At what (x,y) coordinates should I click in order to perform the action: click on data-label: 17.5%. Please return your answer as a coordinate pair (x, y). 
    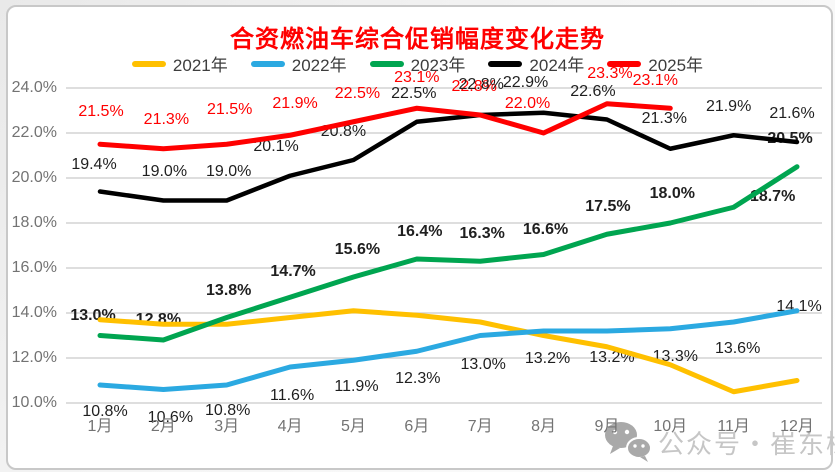
    Looking at the image, I should click on (608, 207).